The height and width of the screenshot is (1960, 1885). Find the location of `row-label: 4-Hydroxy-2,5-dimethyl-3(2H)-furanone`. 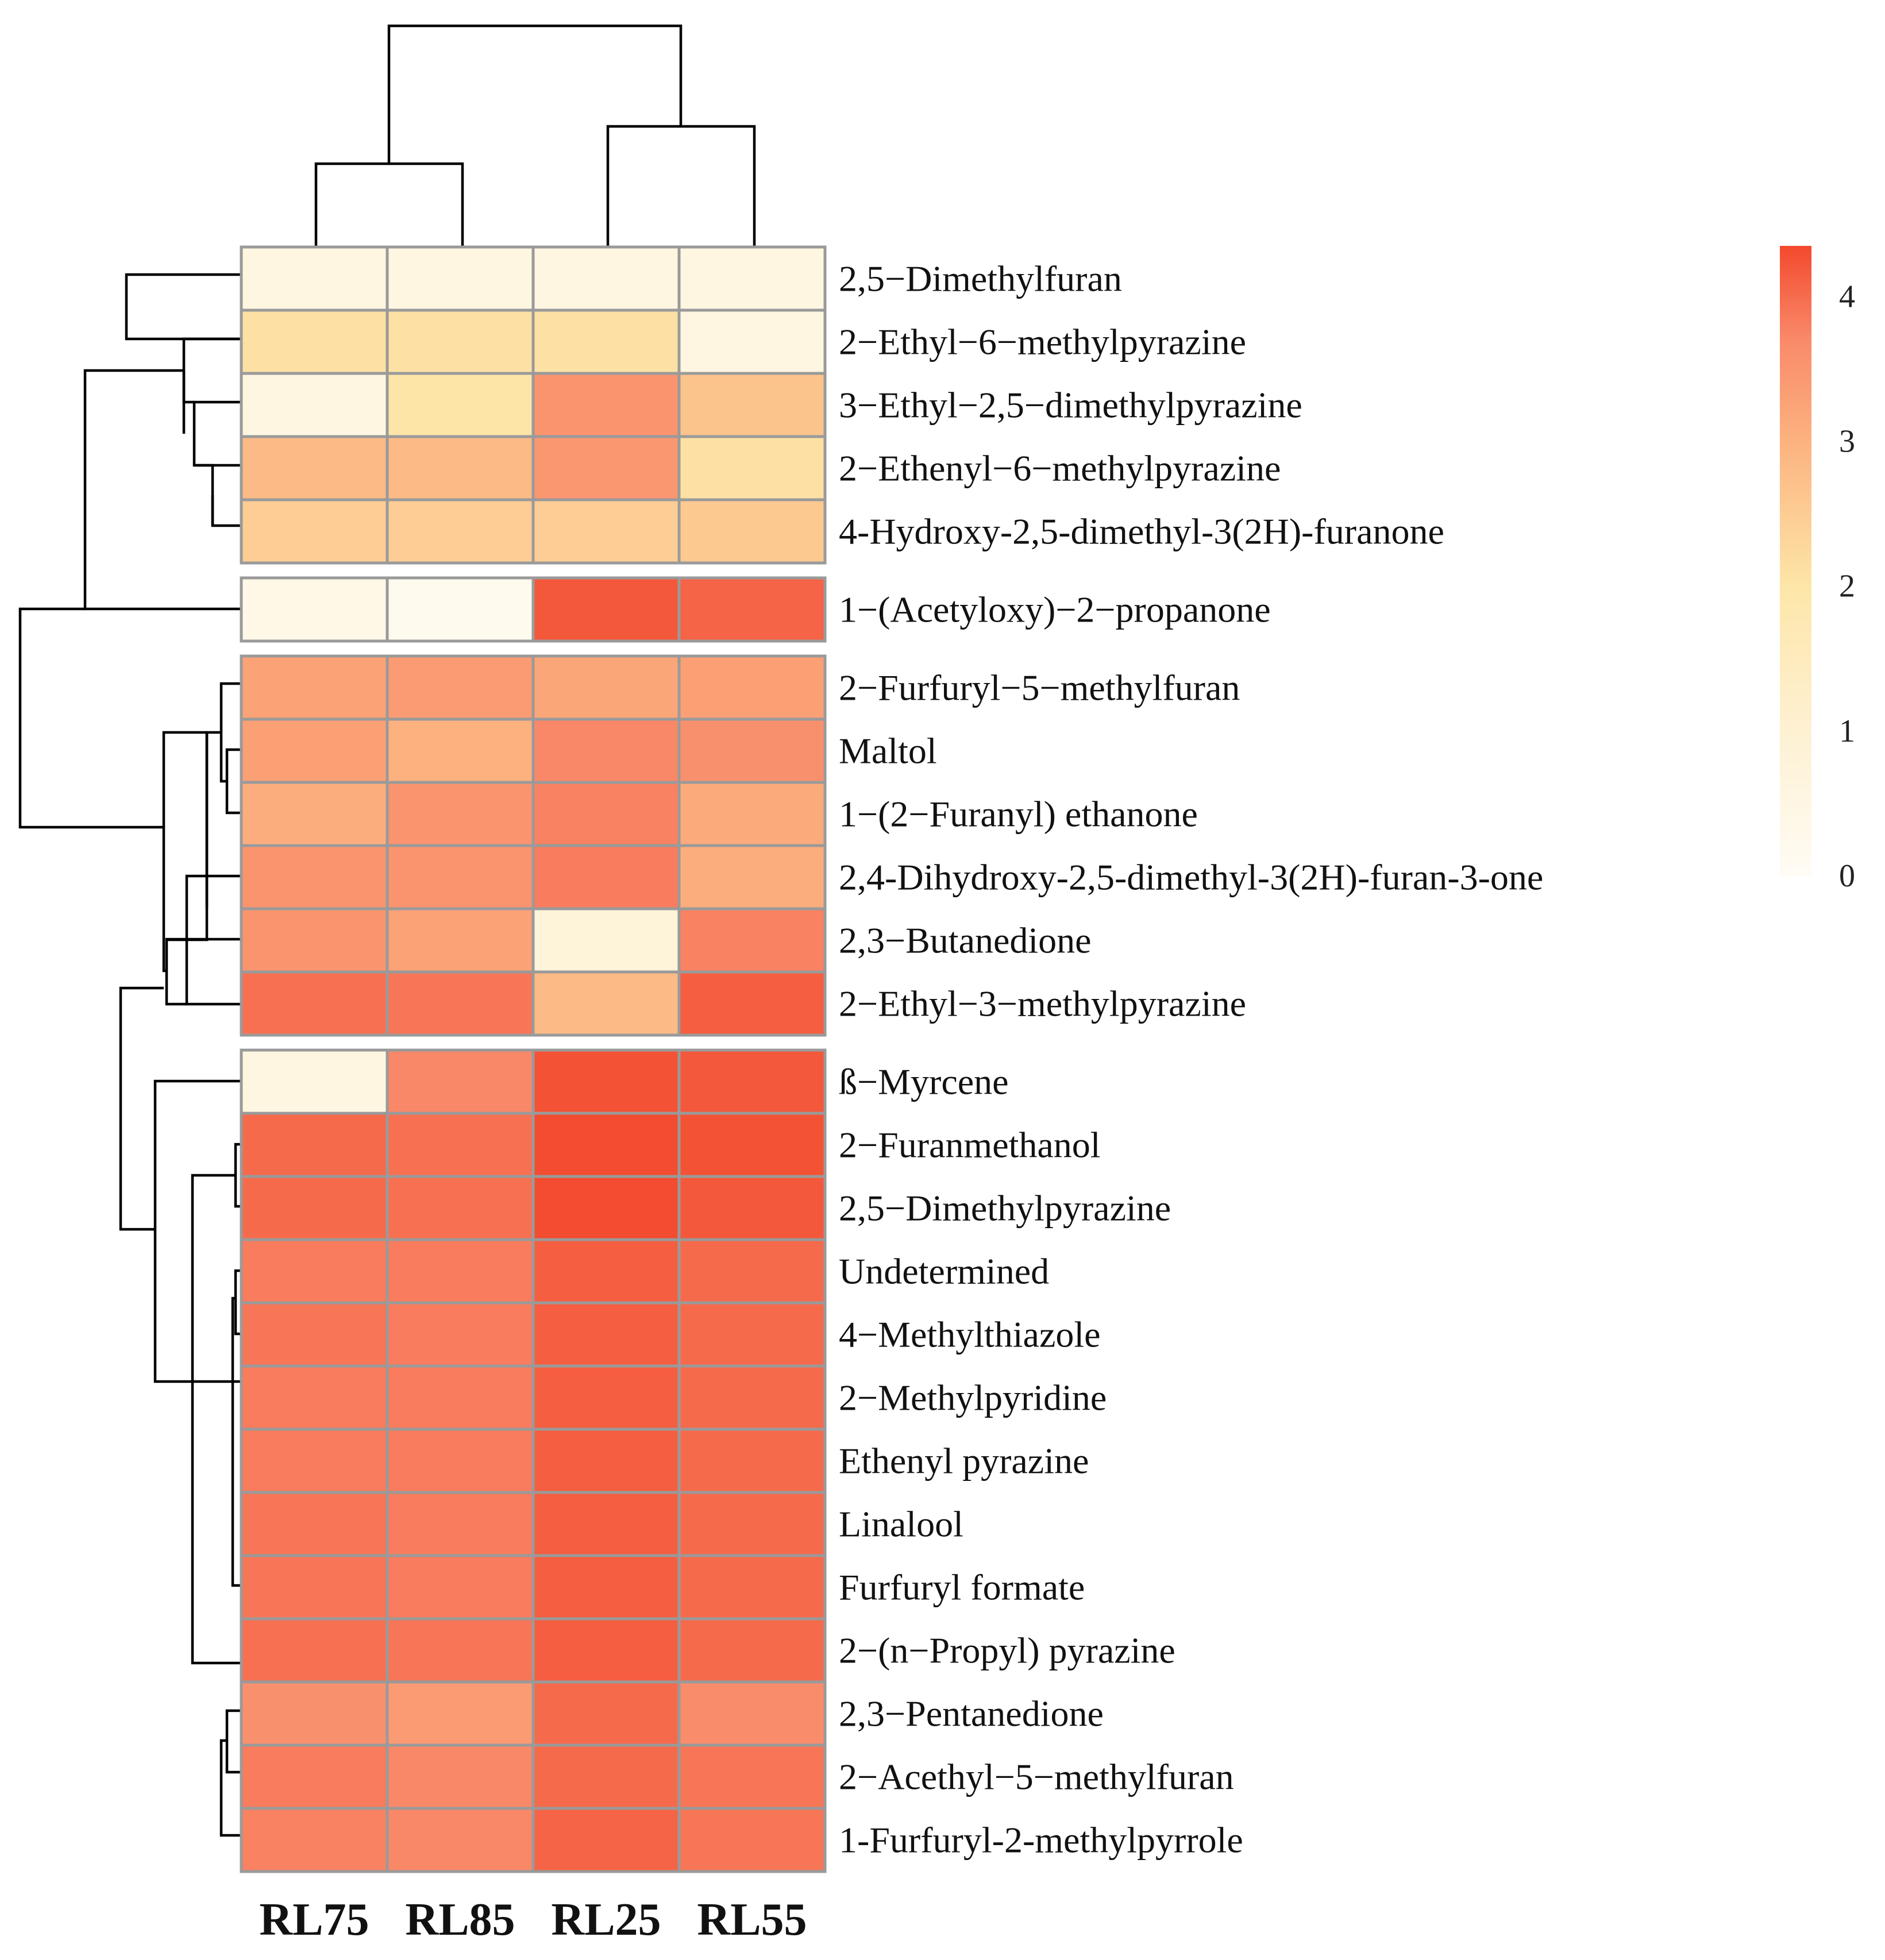

row-label: 4-Hydroxy-2,5-dimethyl-3(2H)-furanone is located at coordinates (1141, 531).